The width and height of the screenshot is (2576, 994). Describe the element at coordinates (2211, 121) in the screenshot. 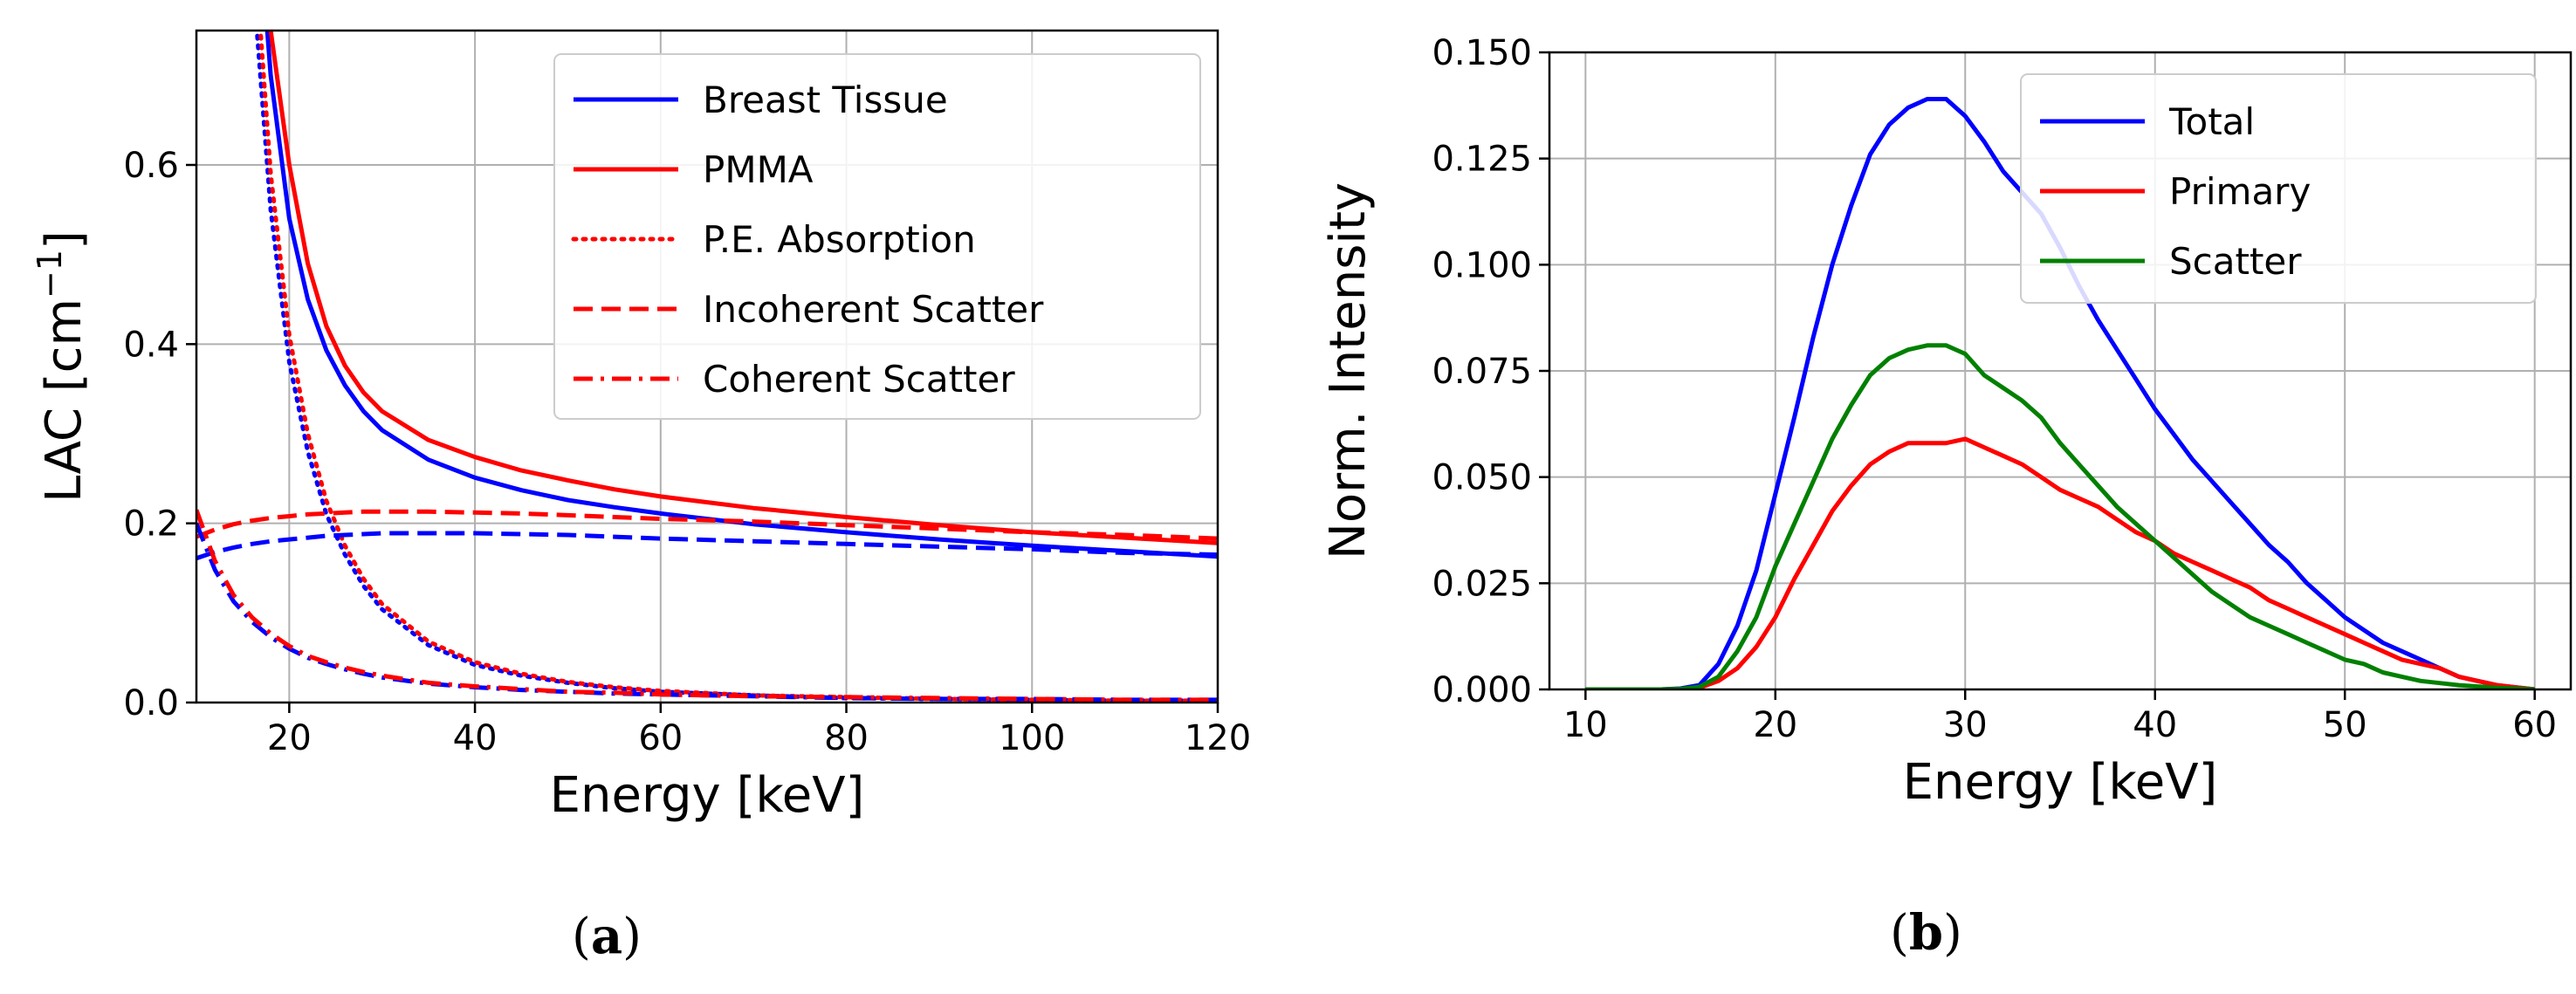

I see `legend-label-0: Total` at that location.